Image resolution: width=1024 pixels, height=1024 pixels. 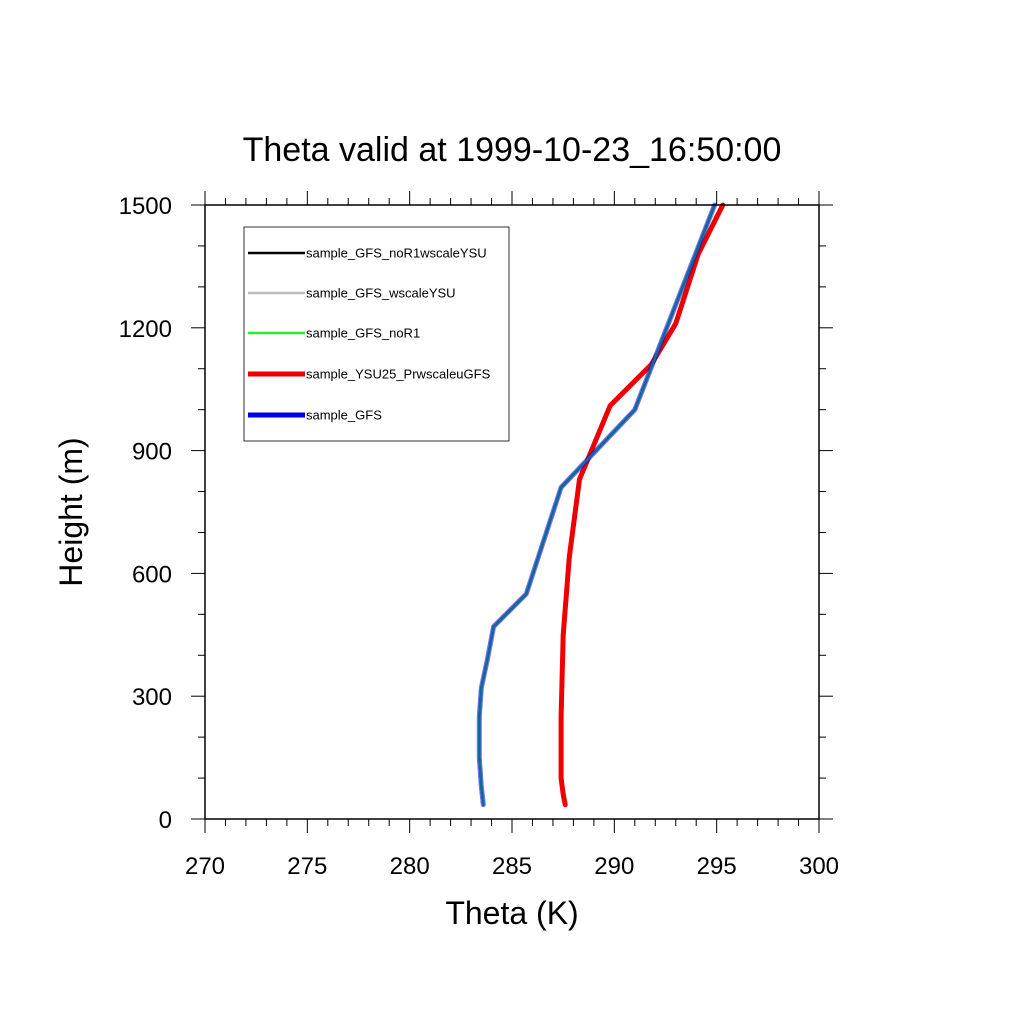 What do you see at coordinates (145, 206) in the screenshot?
I see `y-tick-label: 1500` at bounding box center [145, 206].